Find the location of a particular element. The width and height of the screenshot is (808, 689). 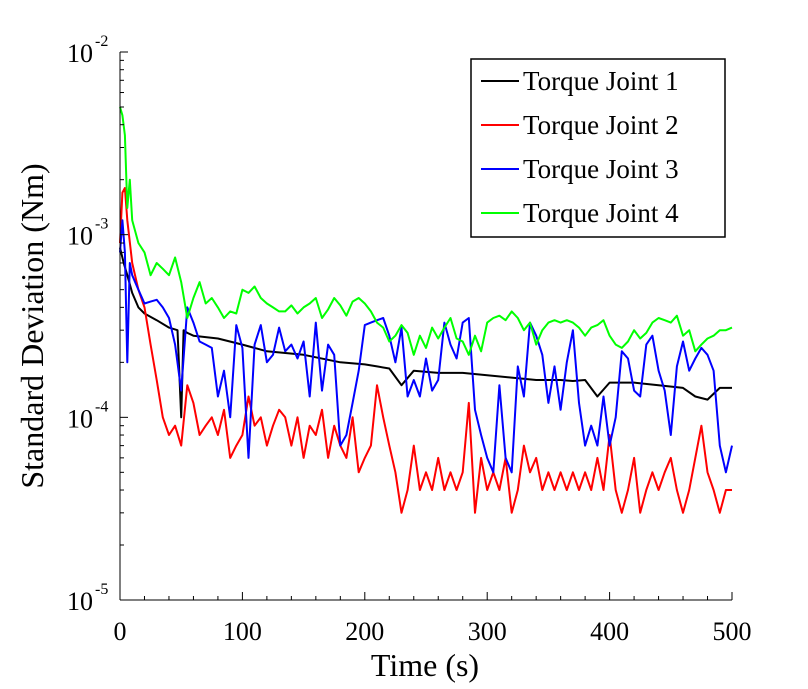

x-tick-label: 300 is located at coordinates (487, 631).